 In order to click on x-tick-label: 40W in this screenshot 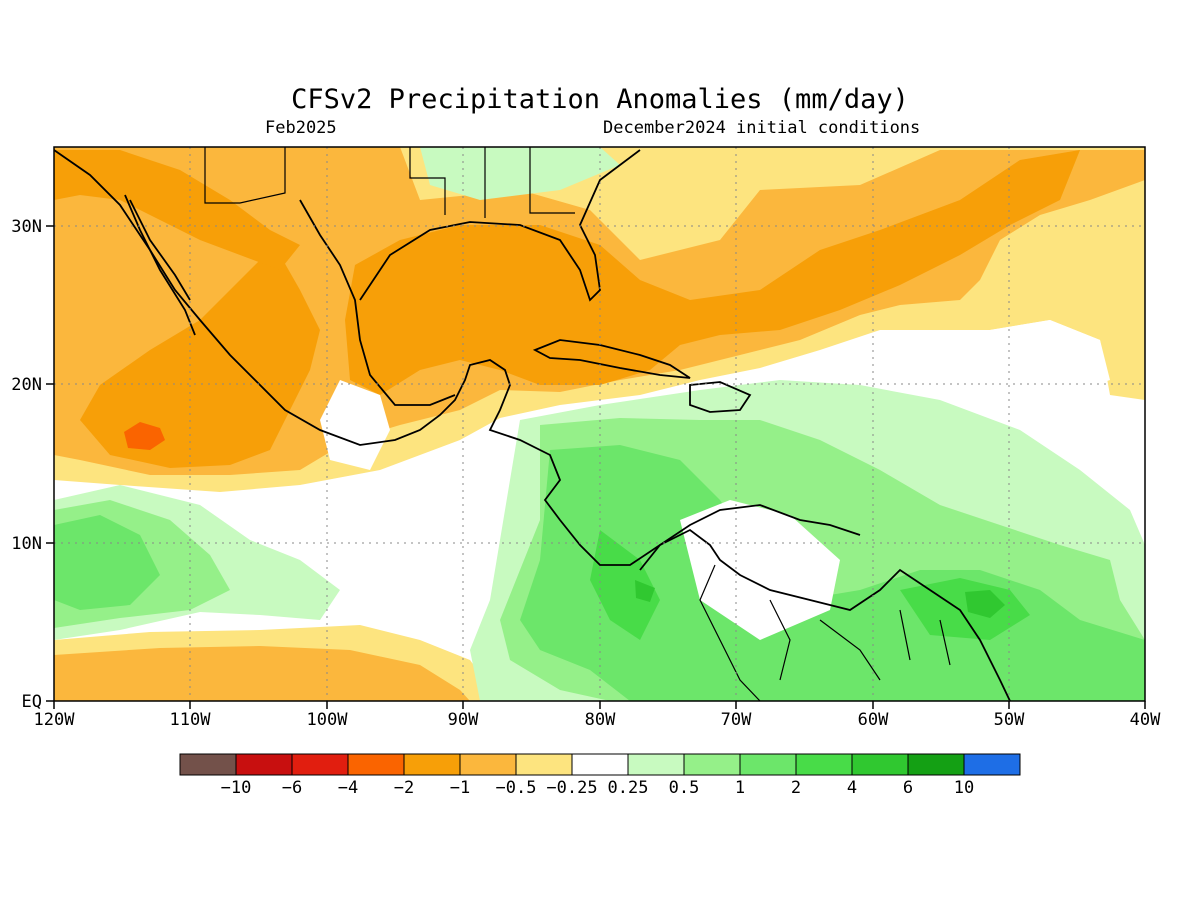, I will do `click(1145, 720)`.